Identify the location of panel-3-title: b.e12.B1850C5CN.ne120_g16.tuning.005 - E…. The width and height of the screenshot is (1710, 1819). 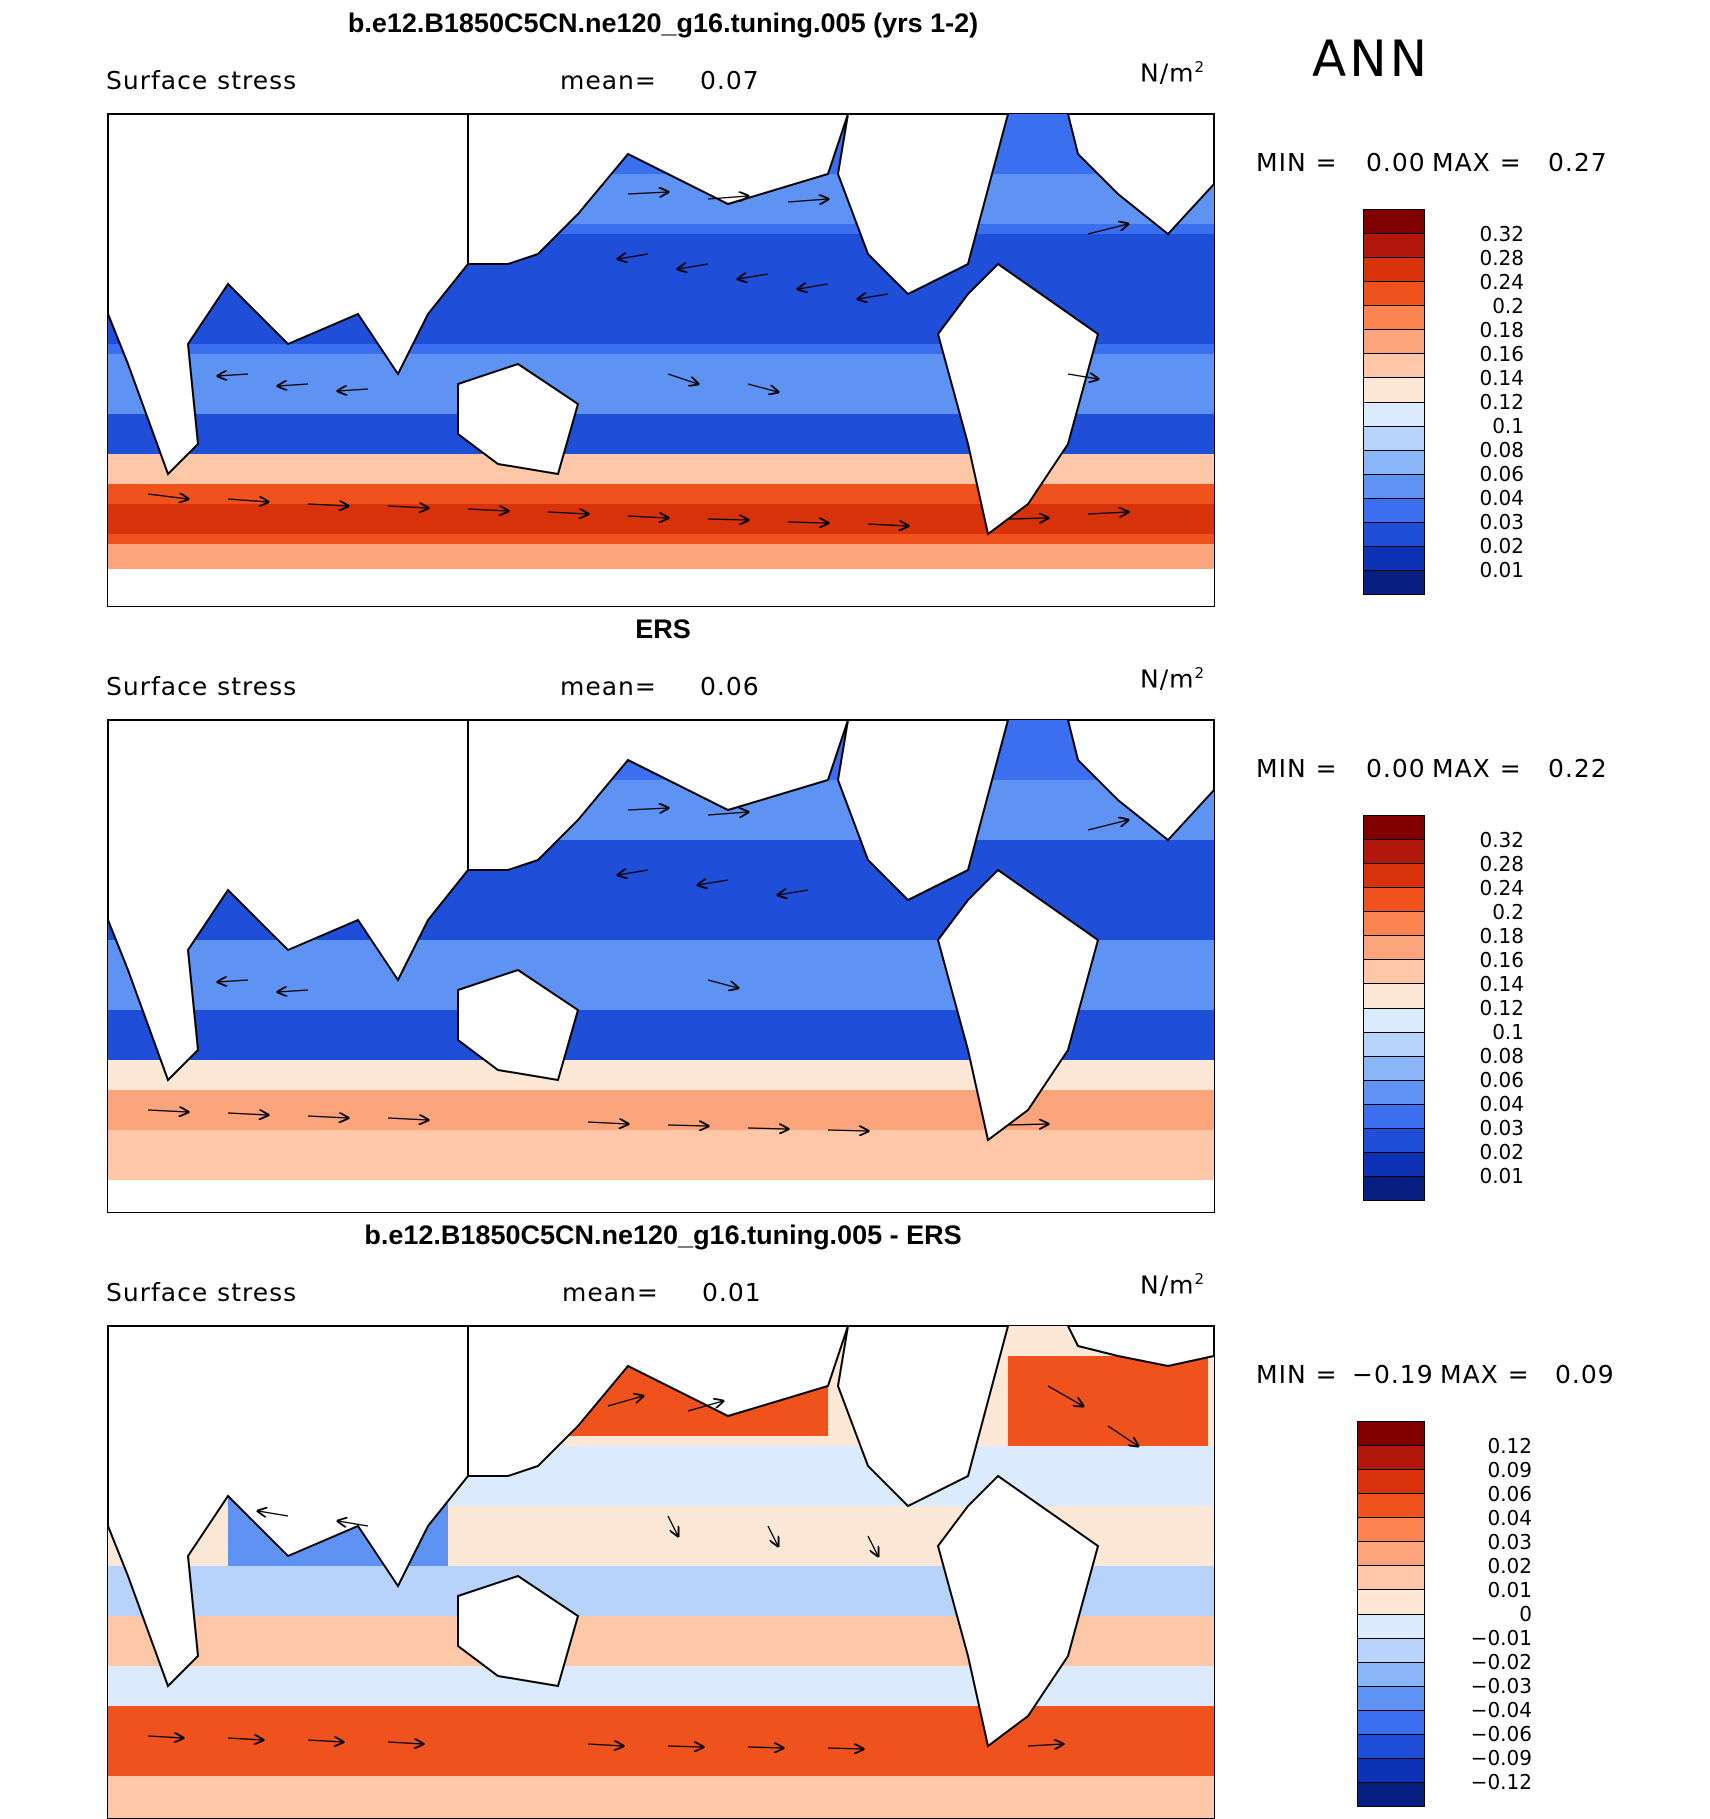
(663, 1235).